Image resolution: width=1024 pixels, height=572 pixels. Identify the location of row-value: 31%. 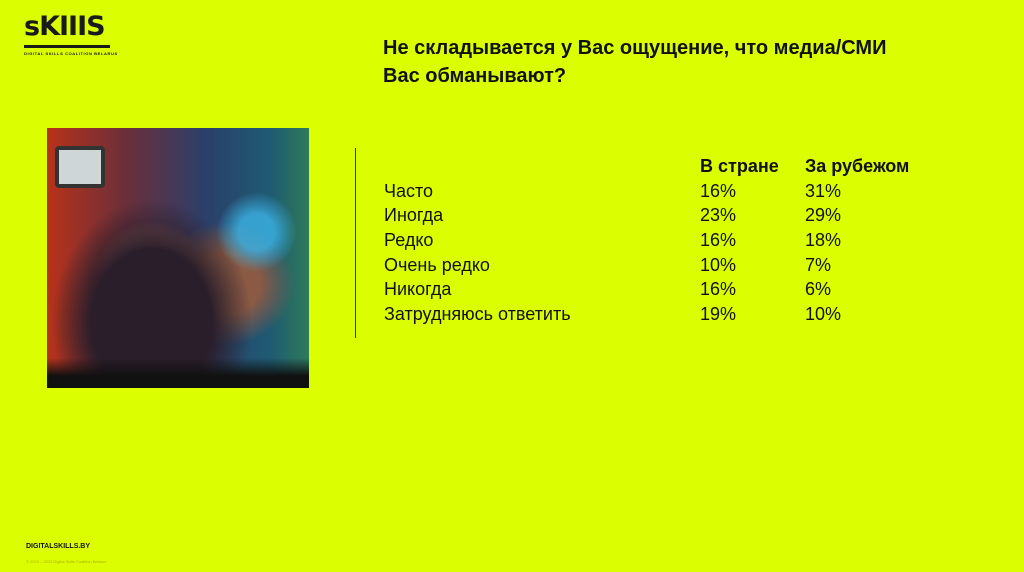
(823, 190).